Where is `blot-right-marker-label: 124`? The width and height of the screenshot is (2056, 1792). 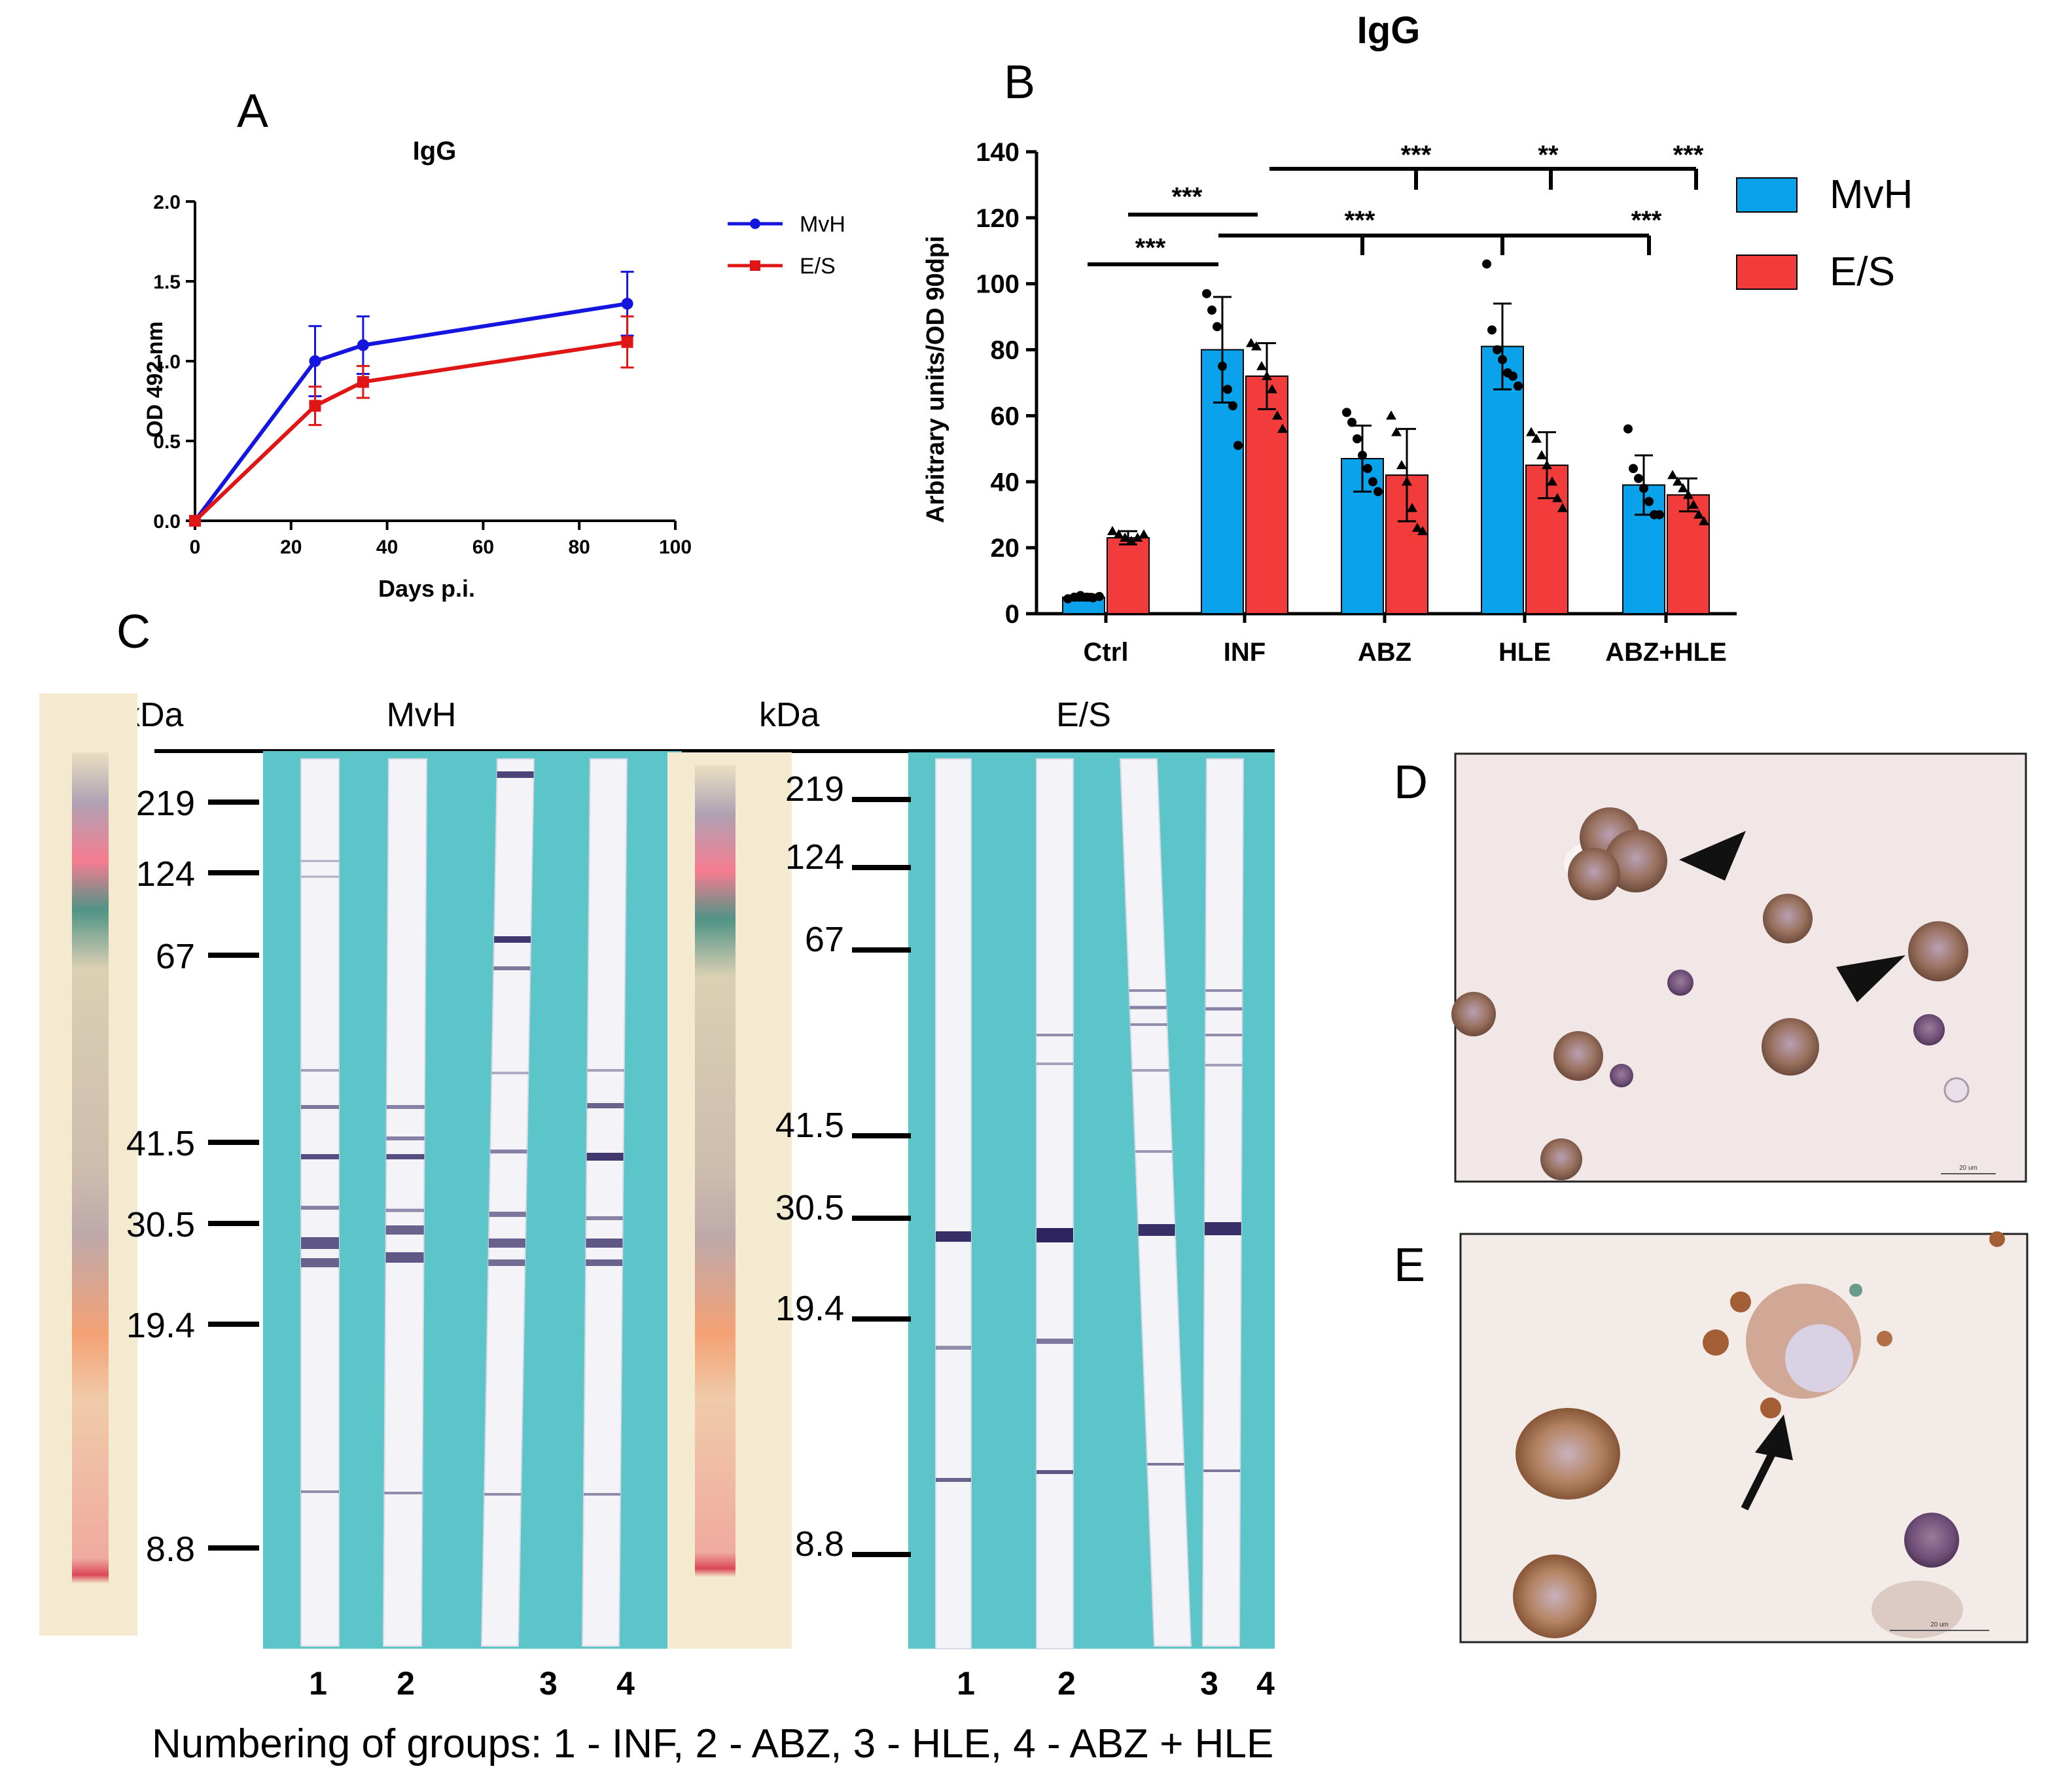
blot-right-marker-label: 124 is located at coordinates (814, 857).